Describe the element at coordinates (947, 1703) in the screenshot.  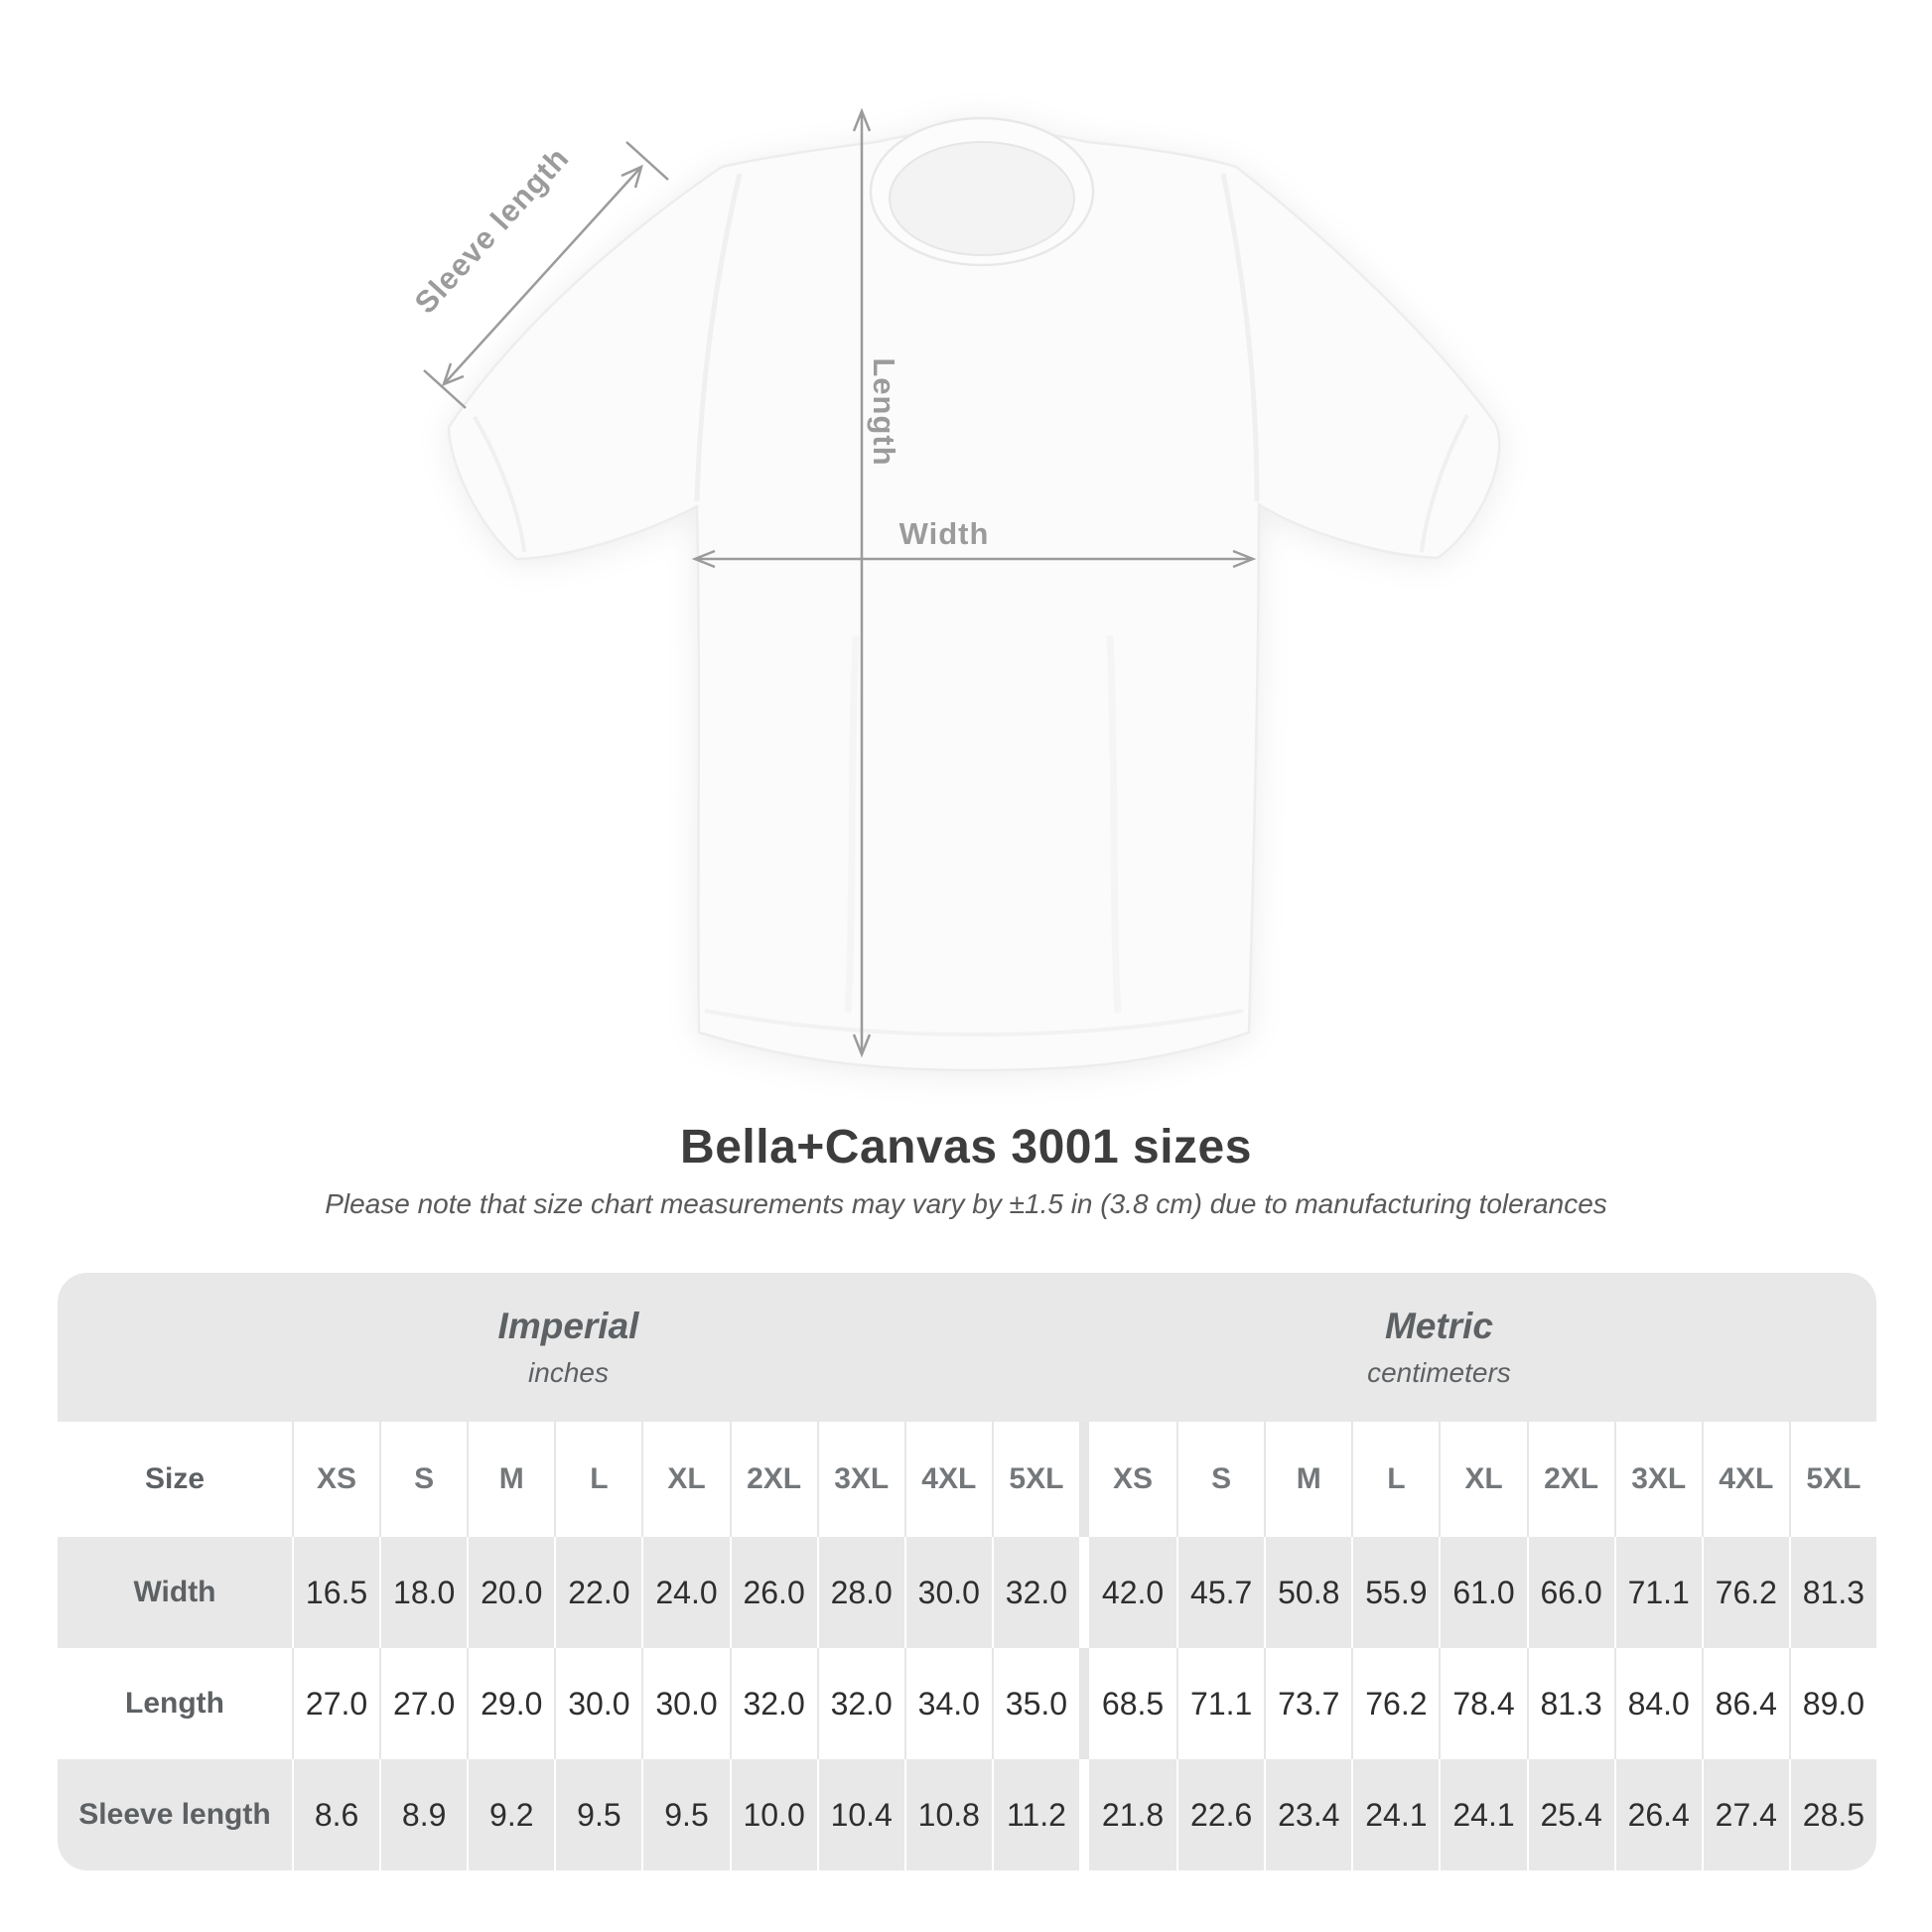
I see `measurement-cell: 34.0` at that location.